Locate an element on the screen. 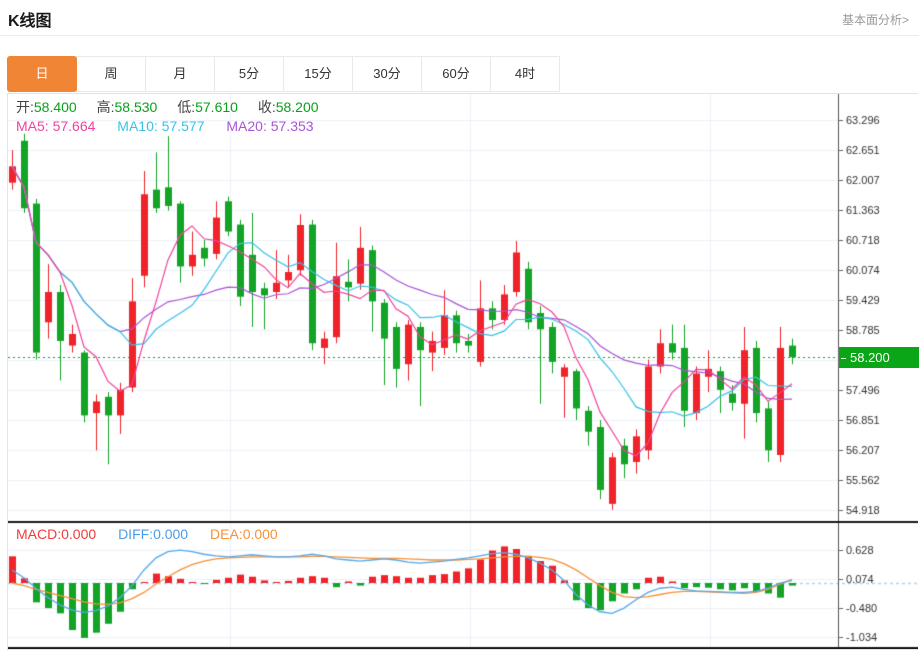 This screenshot has width=919, height=651. ma-legend: MA5: 57.664 MA10: 57.577 MA20: 57.353 is located at coordinates (174, 126).